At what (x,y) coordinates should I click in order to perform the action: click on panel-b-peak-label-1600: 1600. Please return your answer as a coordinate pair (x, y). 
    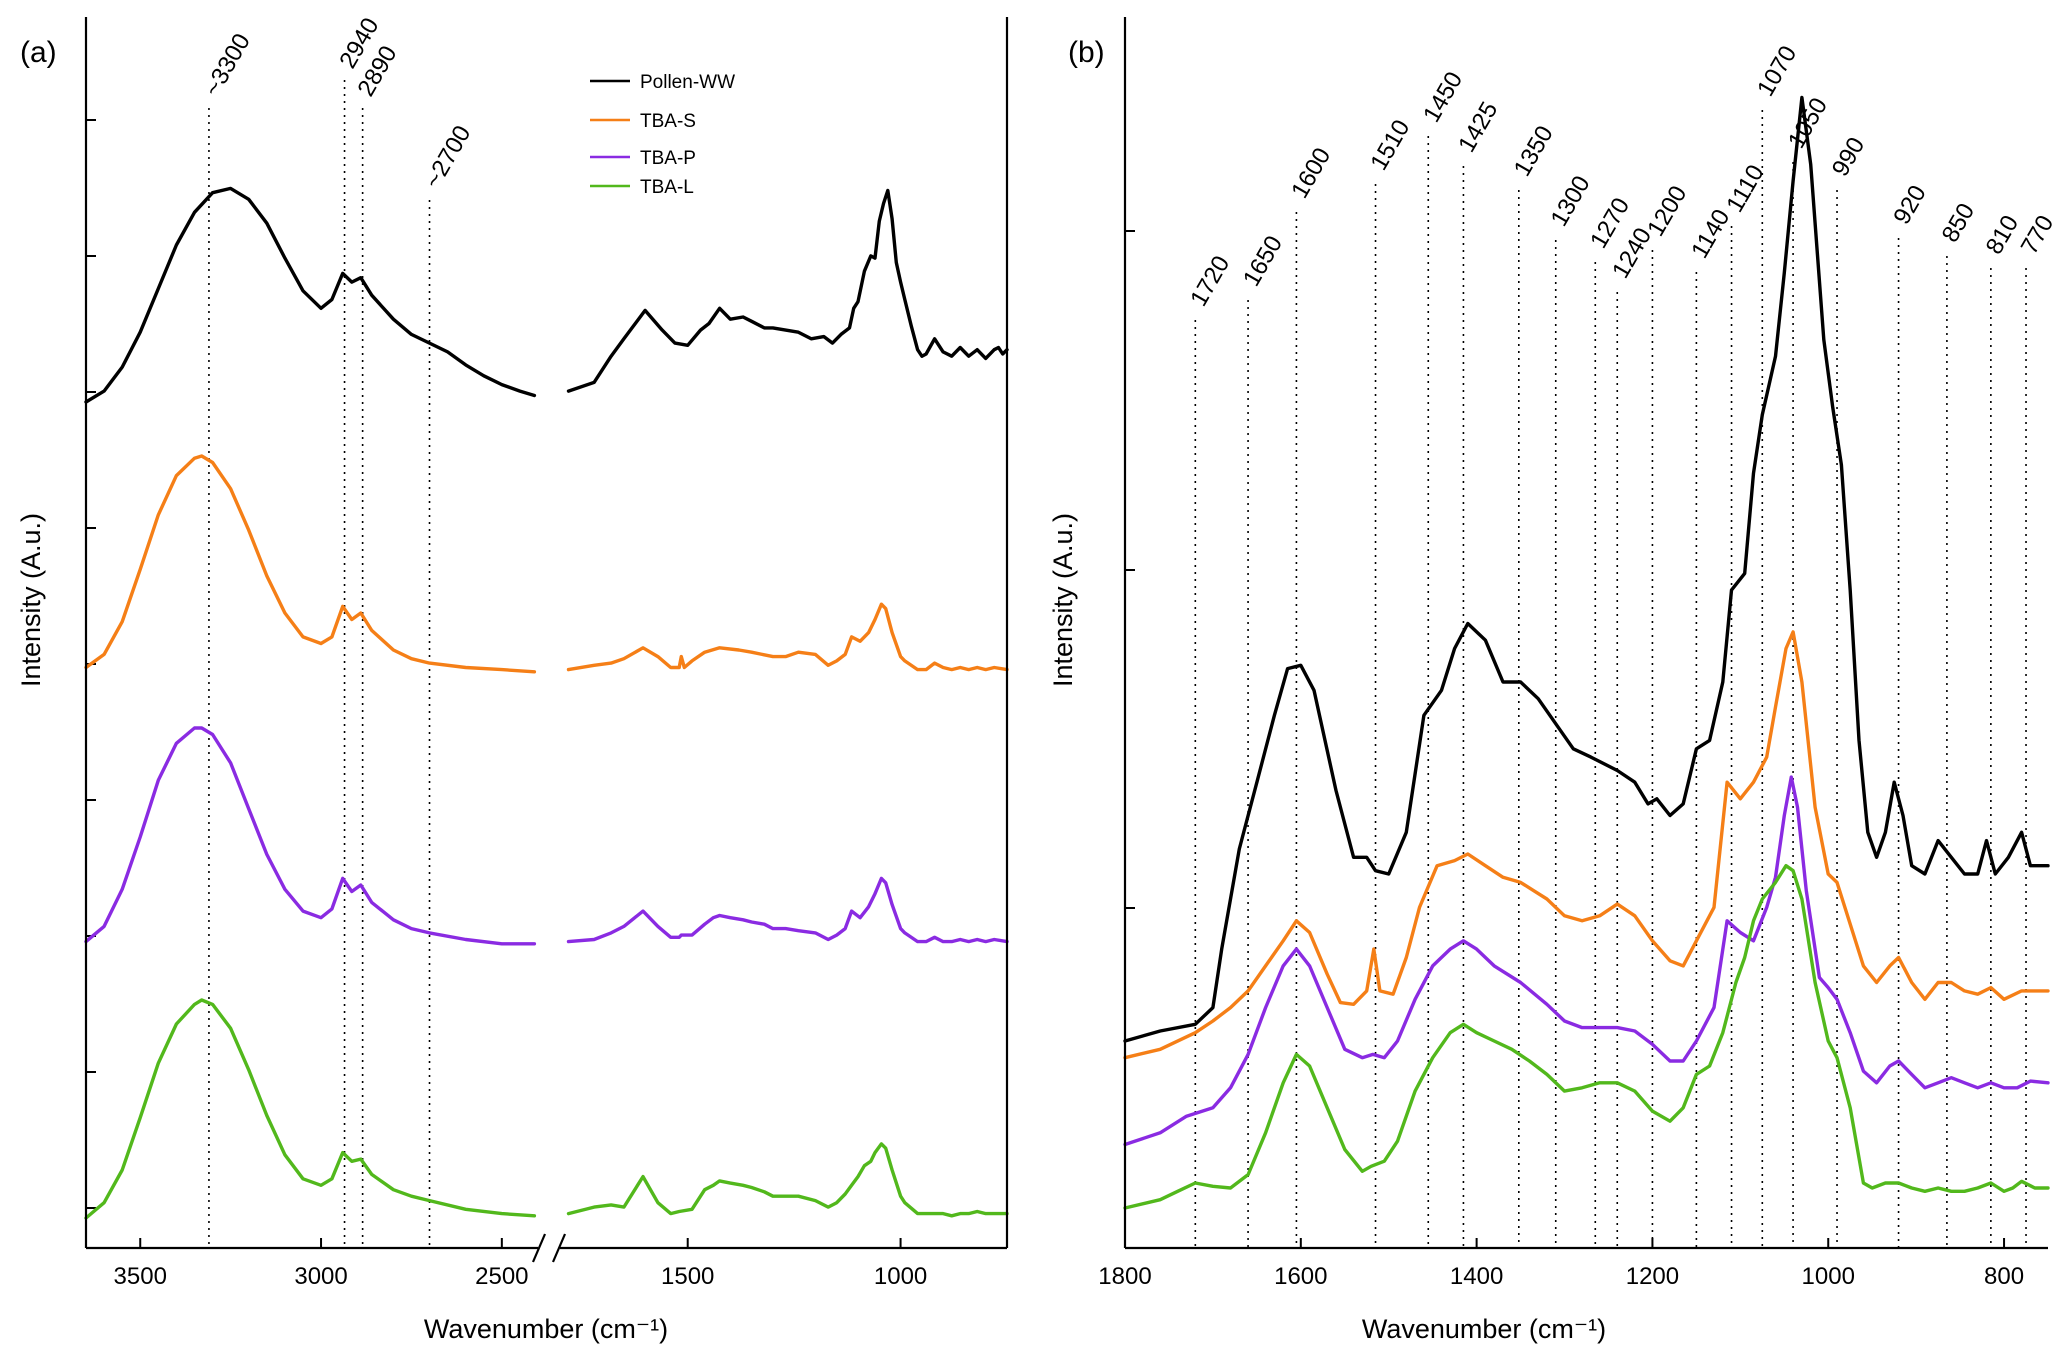
    Looking at the image, I should click on (1311, 173).